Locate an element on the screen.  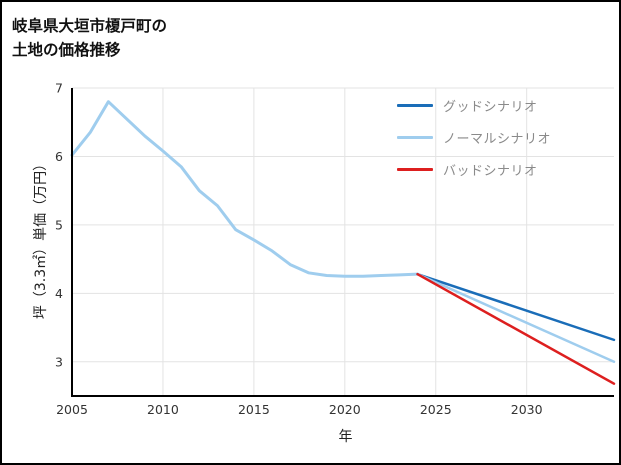
x-tick-label: 2025 is located at coordinates (436, 409).